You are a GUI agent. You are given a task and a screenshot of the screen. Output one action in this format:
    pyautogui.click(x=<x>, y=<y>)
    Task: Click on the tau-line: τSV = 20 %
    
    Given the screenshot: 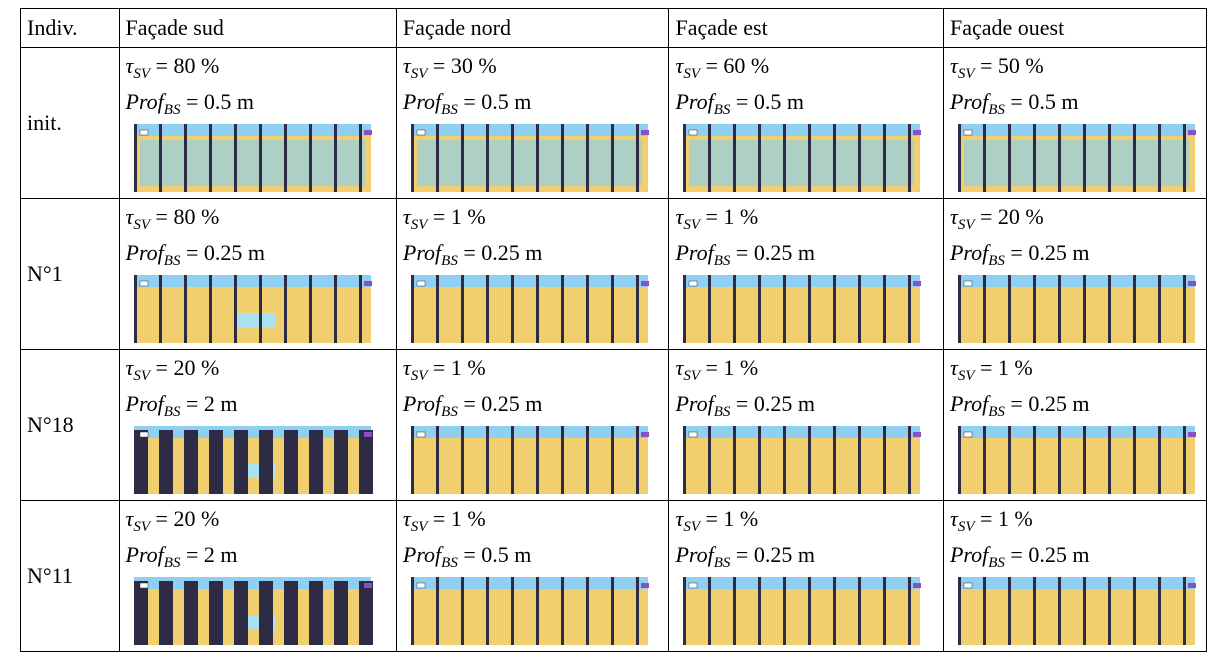 What is the action you would take?
    pyautogui.click(x=1075, y=217)
    